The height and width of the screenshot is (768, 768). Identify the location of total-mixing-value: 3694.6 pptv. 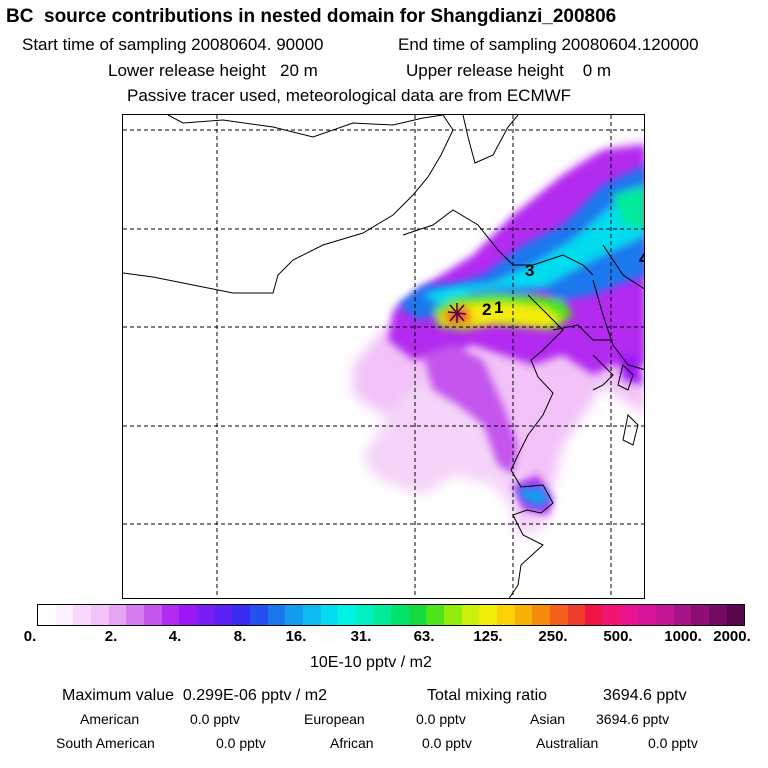
(645, 695).